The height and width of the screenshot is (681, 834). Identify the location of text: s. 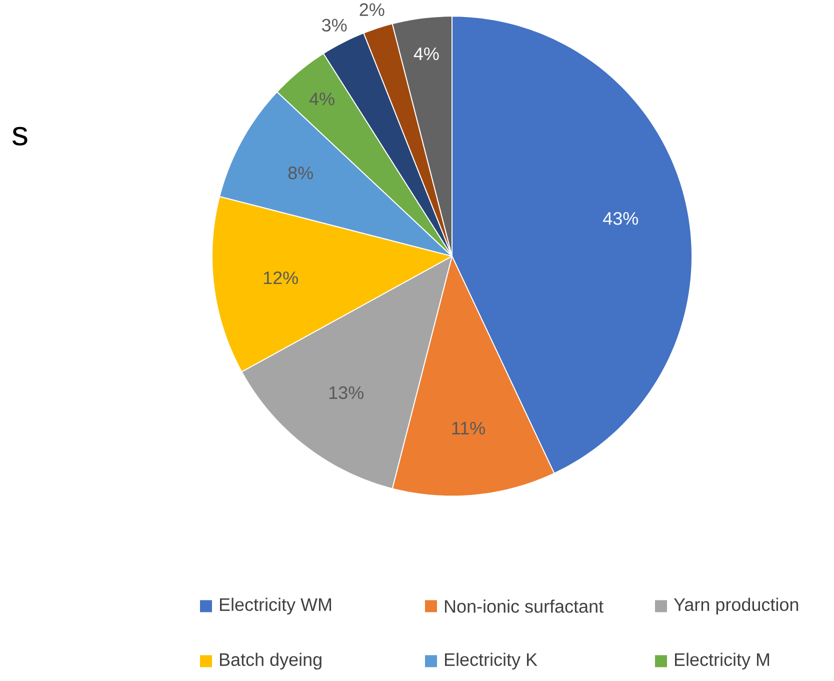
(20, 136).